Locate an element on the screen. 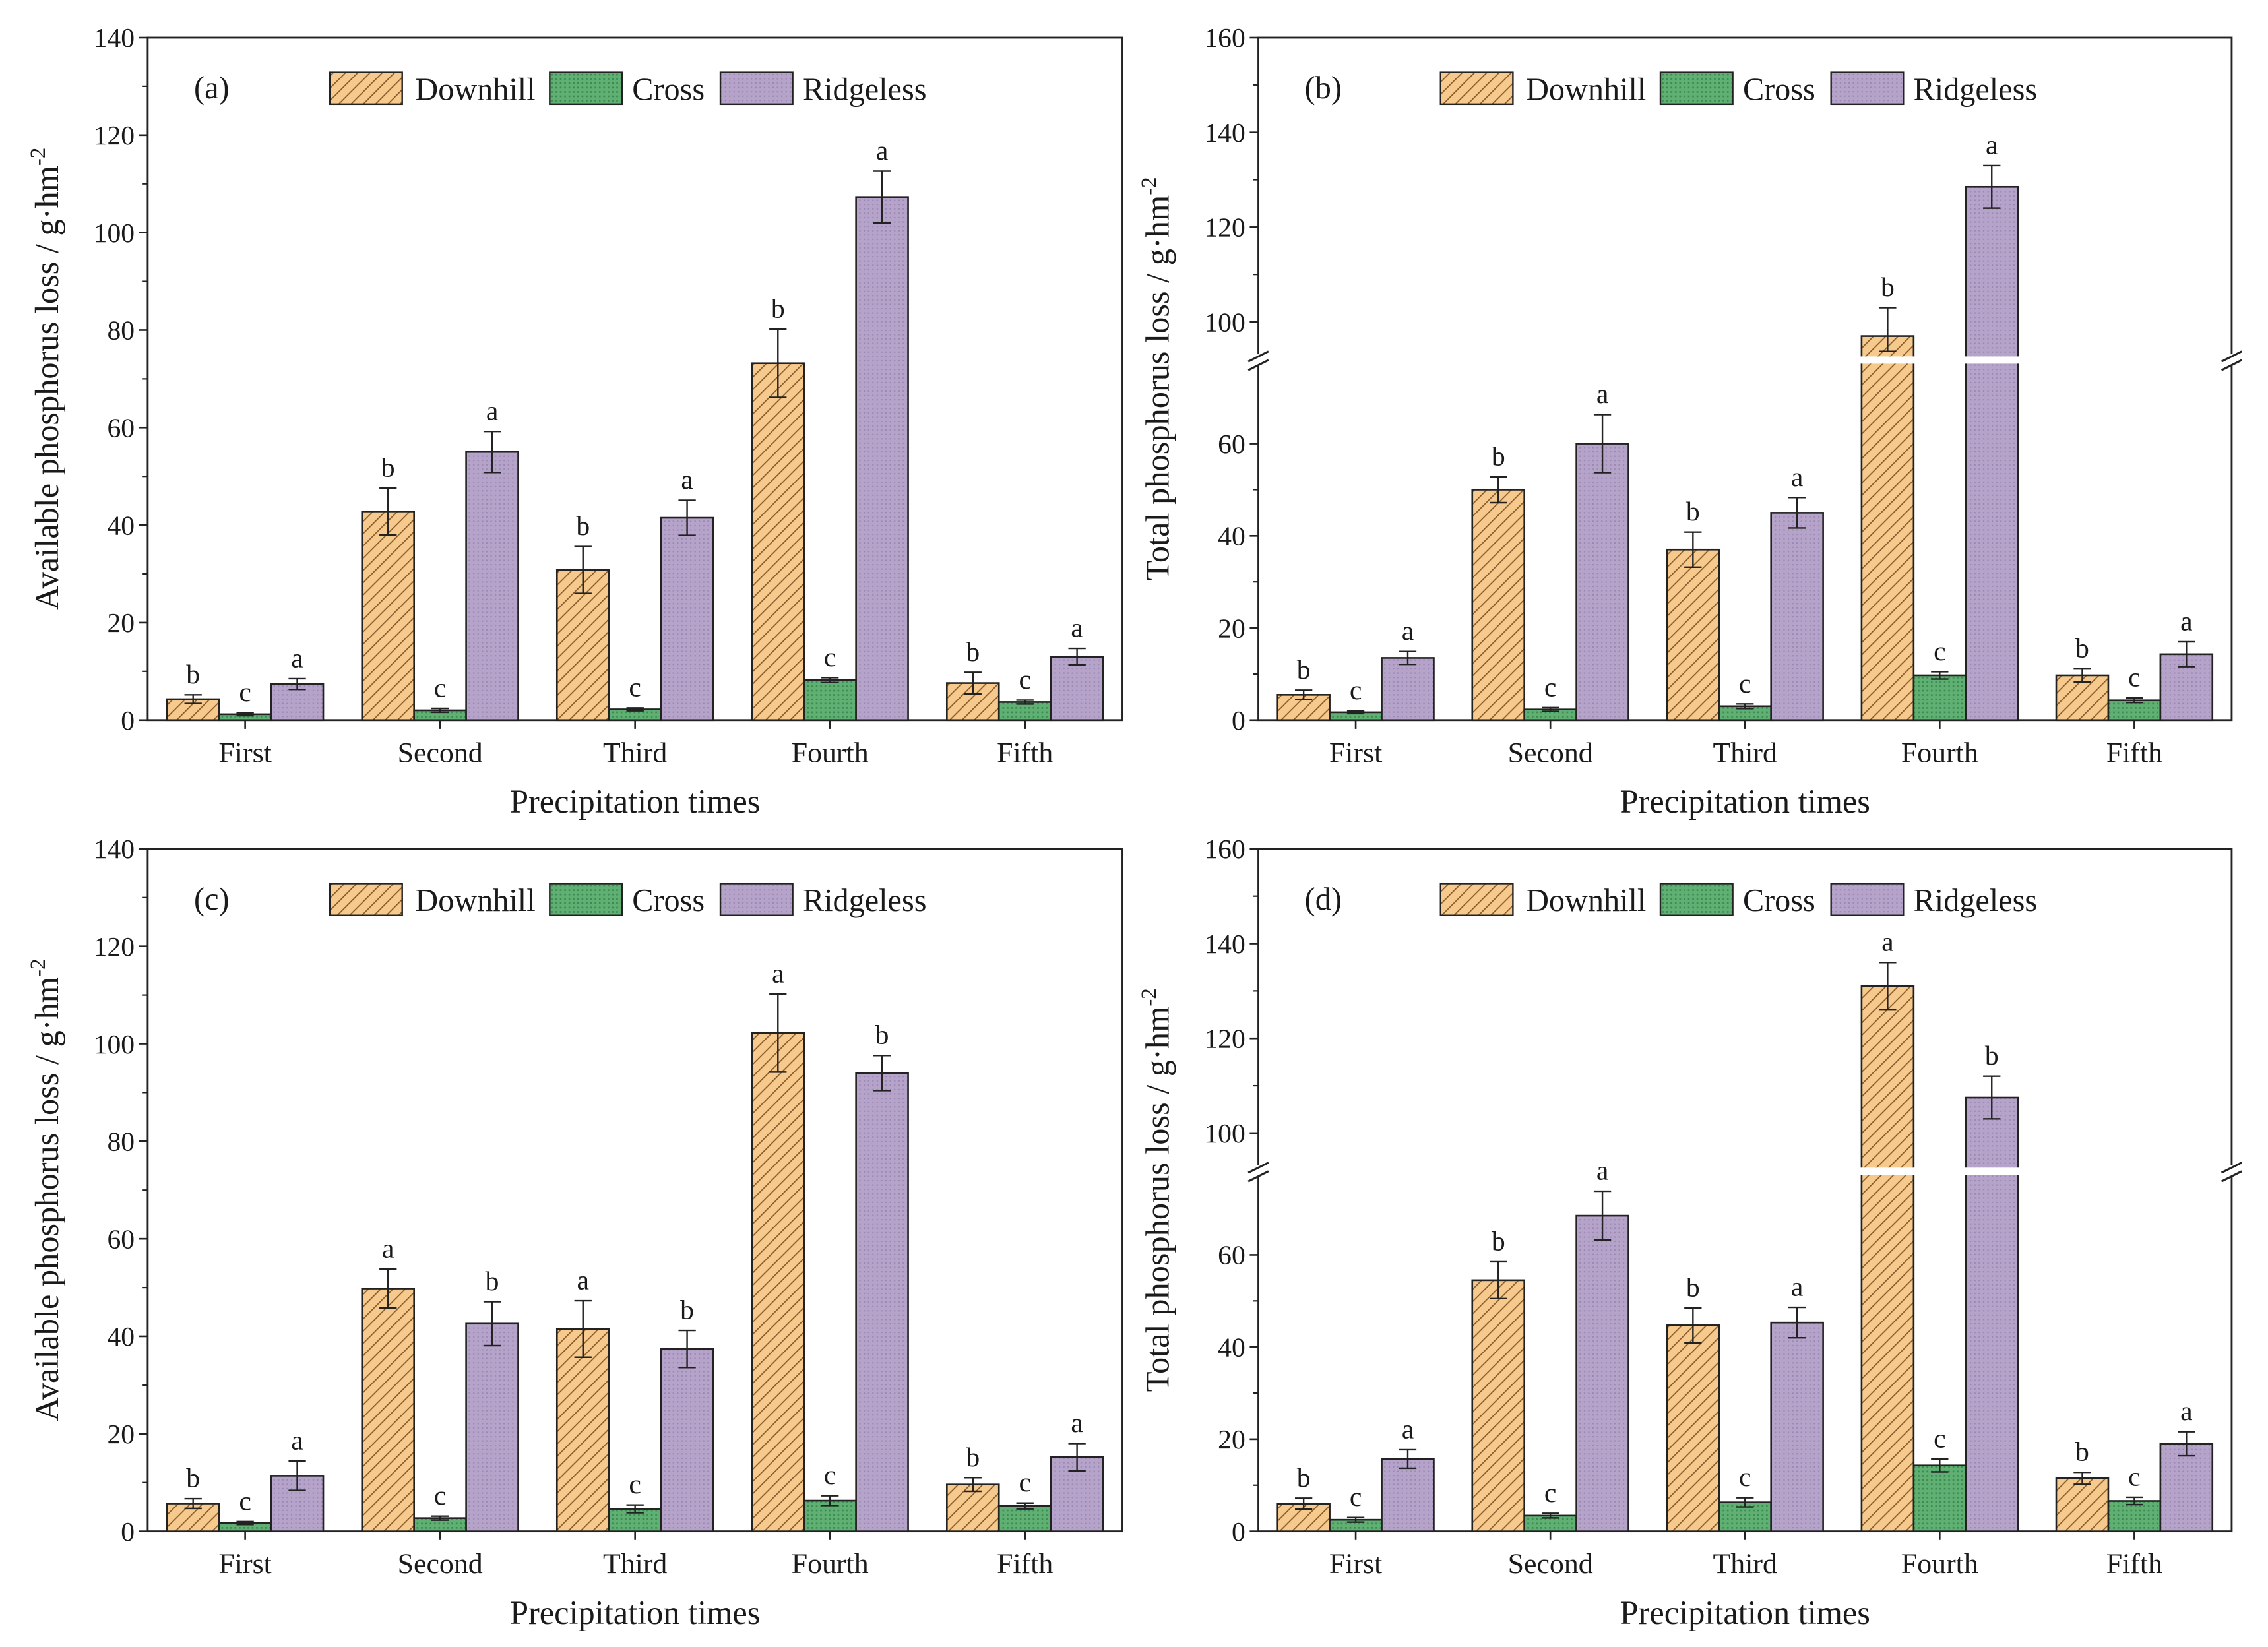  y-axis-title: Total phosphorus loss / g·hm-2 is located at coordinates (1156, 1190).